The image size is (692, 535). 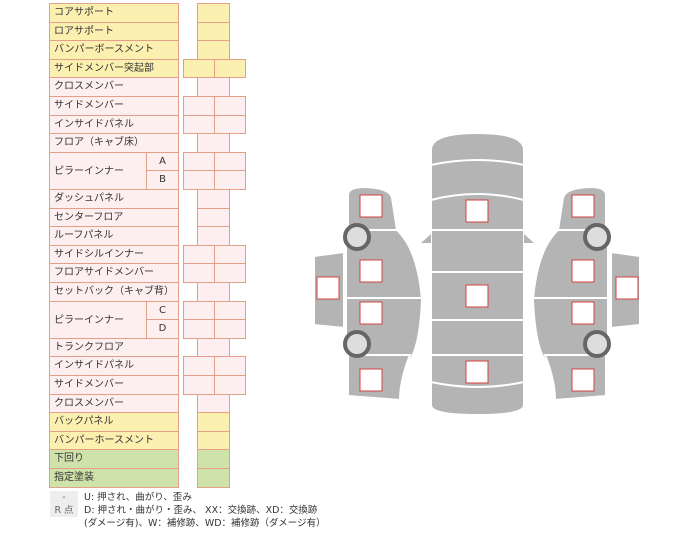 I want to click on car-roof-body, so click(x=477, y=274).